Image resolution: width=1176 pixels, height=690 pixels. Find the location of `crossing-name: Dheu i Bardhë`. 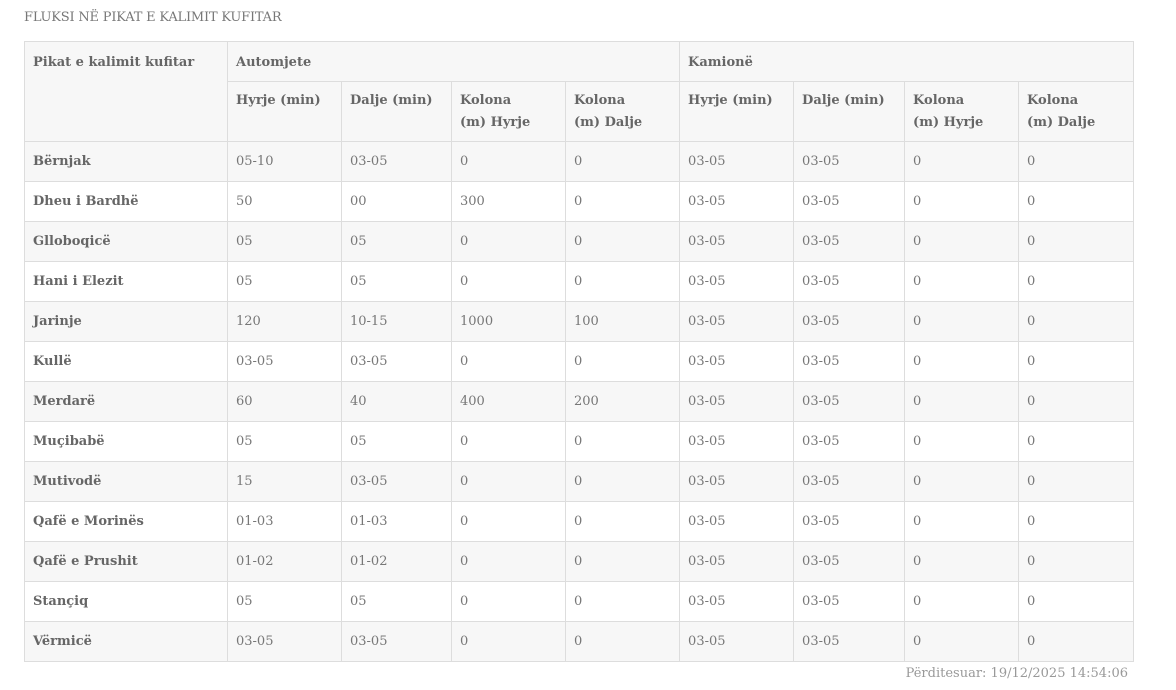

crossing-name: Dheu i Bardhë is located at coordinates (126, 201).